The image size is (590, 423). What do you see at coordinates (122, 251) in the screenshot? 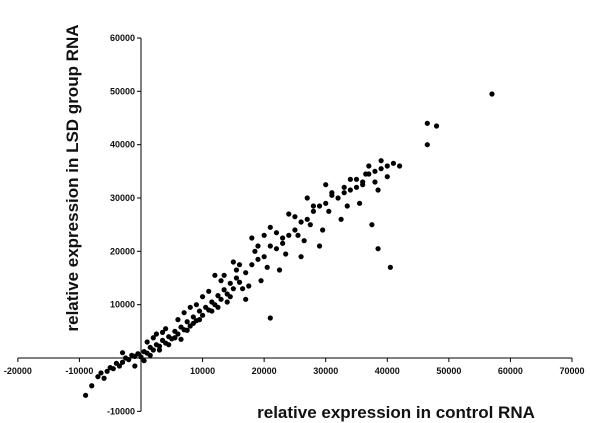
I see `y-tick-label: 20000` at bounding box center [122, 251].